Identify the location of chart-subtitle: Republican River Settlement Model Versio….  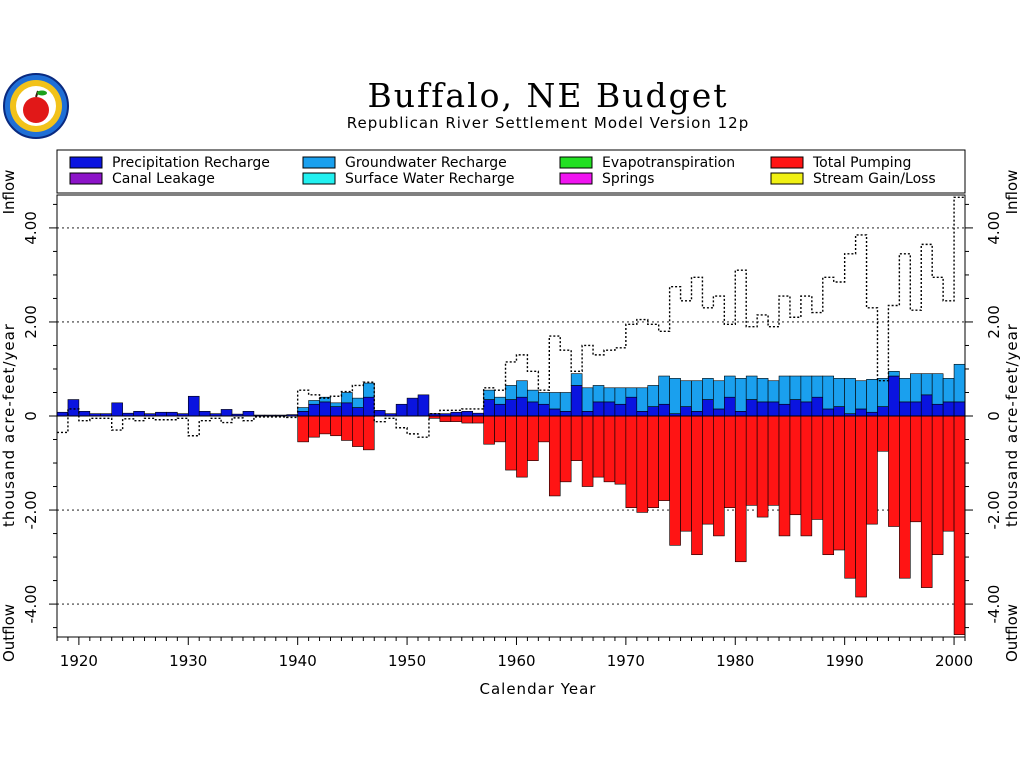
(548, 123).